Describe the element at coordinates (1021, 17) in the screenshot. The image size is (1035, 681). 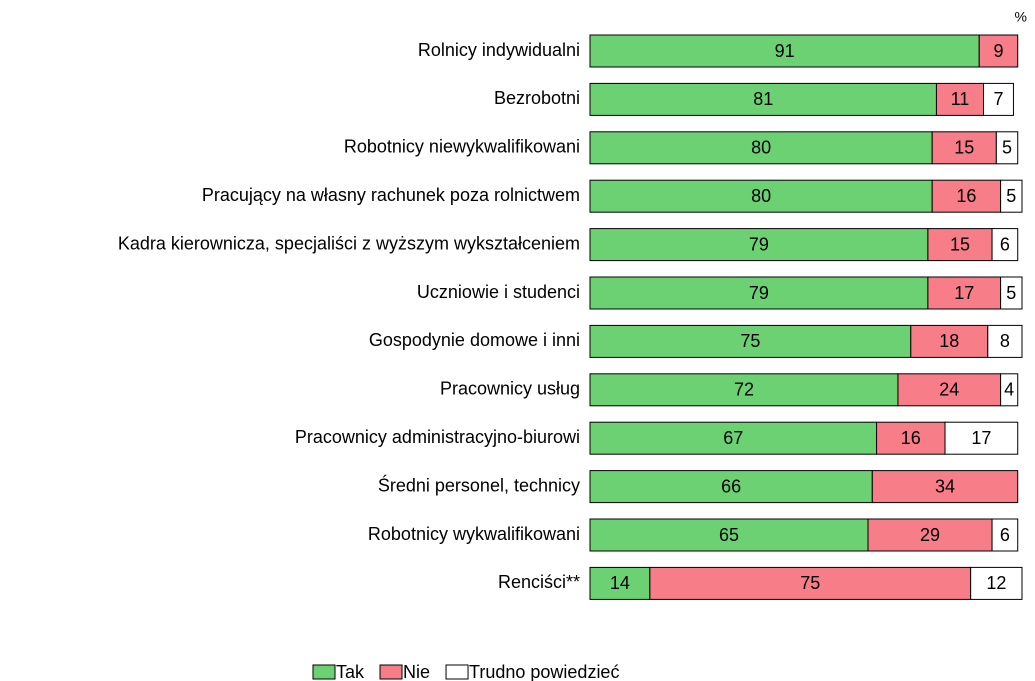
I see `unit-label: %` at that location.